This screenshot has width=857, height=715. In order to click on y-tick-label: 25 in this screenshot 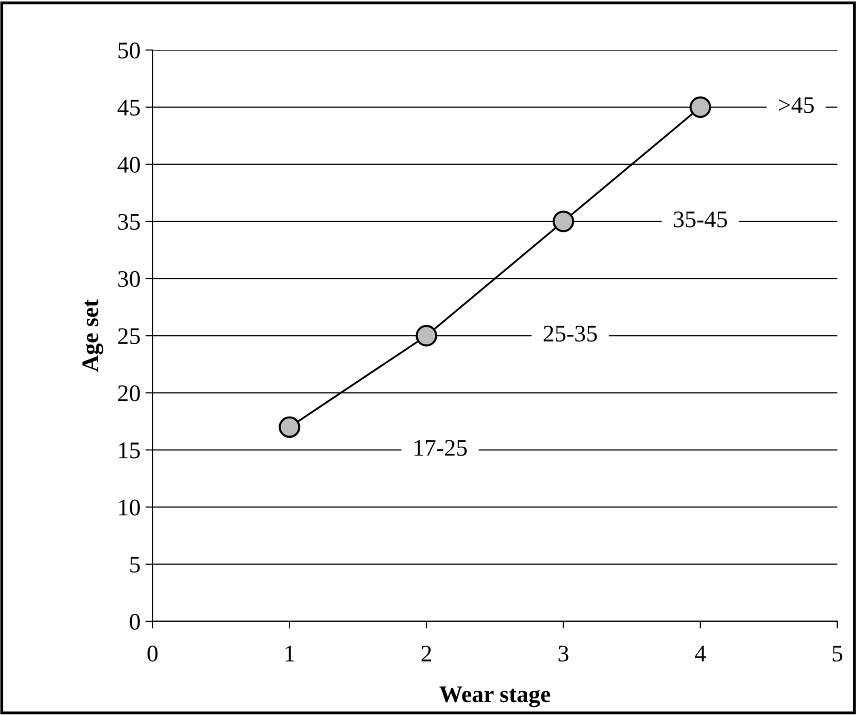, I will do `click(129, 336)`.